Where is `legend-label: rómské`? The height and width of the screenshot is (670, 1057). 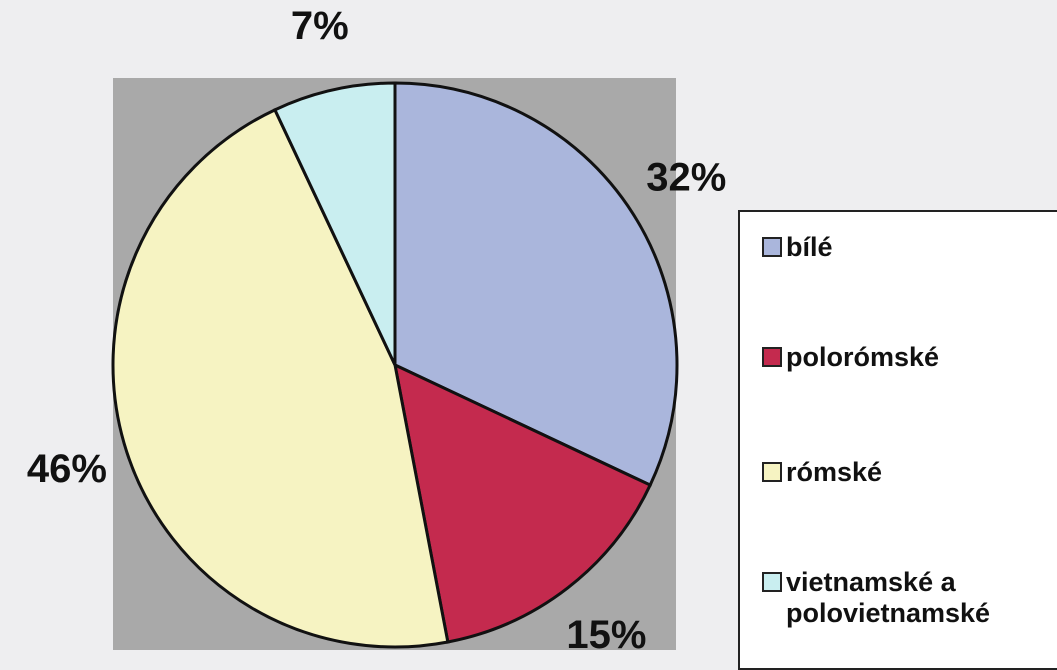 legend-label: rómské is located at coordinates (834, 472).